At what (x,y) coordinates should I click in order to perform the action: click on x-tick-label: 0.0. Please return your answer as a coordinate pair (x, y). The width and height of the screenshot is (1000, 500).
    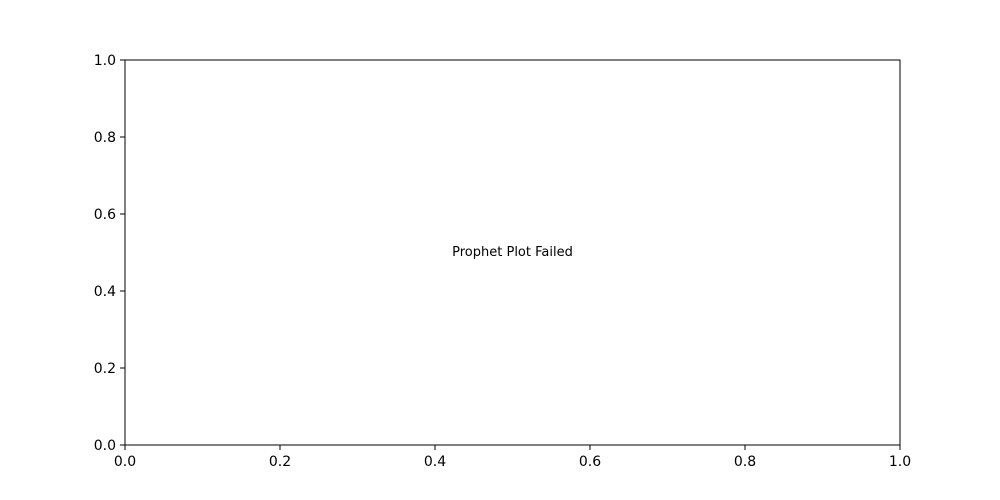
    Looking at the image, I should click on (125, 462).